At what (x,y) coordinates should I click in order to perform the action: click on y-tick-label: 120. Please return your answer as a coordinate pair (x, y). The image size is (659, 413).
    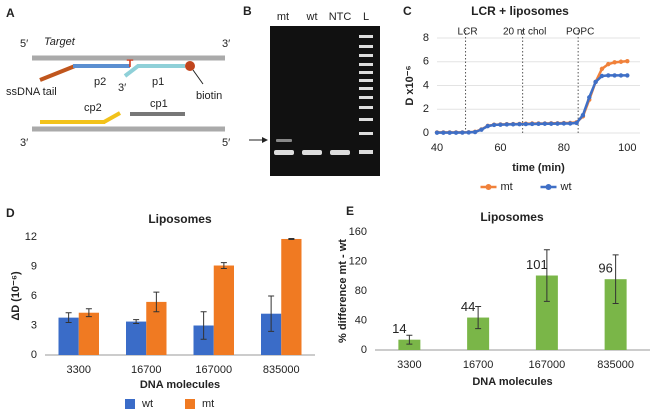
    Looking at the image, I should click on (358, 261).